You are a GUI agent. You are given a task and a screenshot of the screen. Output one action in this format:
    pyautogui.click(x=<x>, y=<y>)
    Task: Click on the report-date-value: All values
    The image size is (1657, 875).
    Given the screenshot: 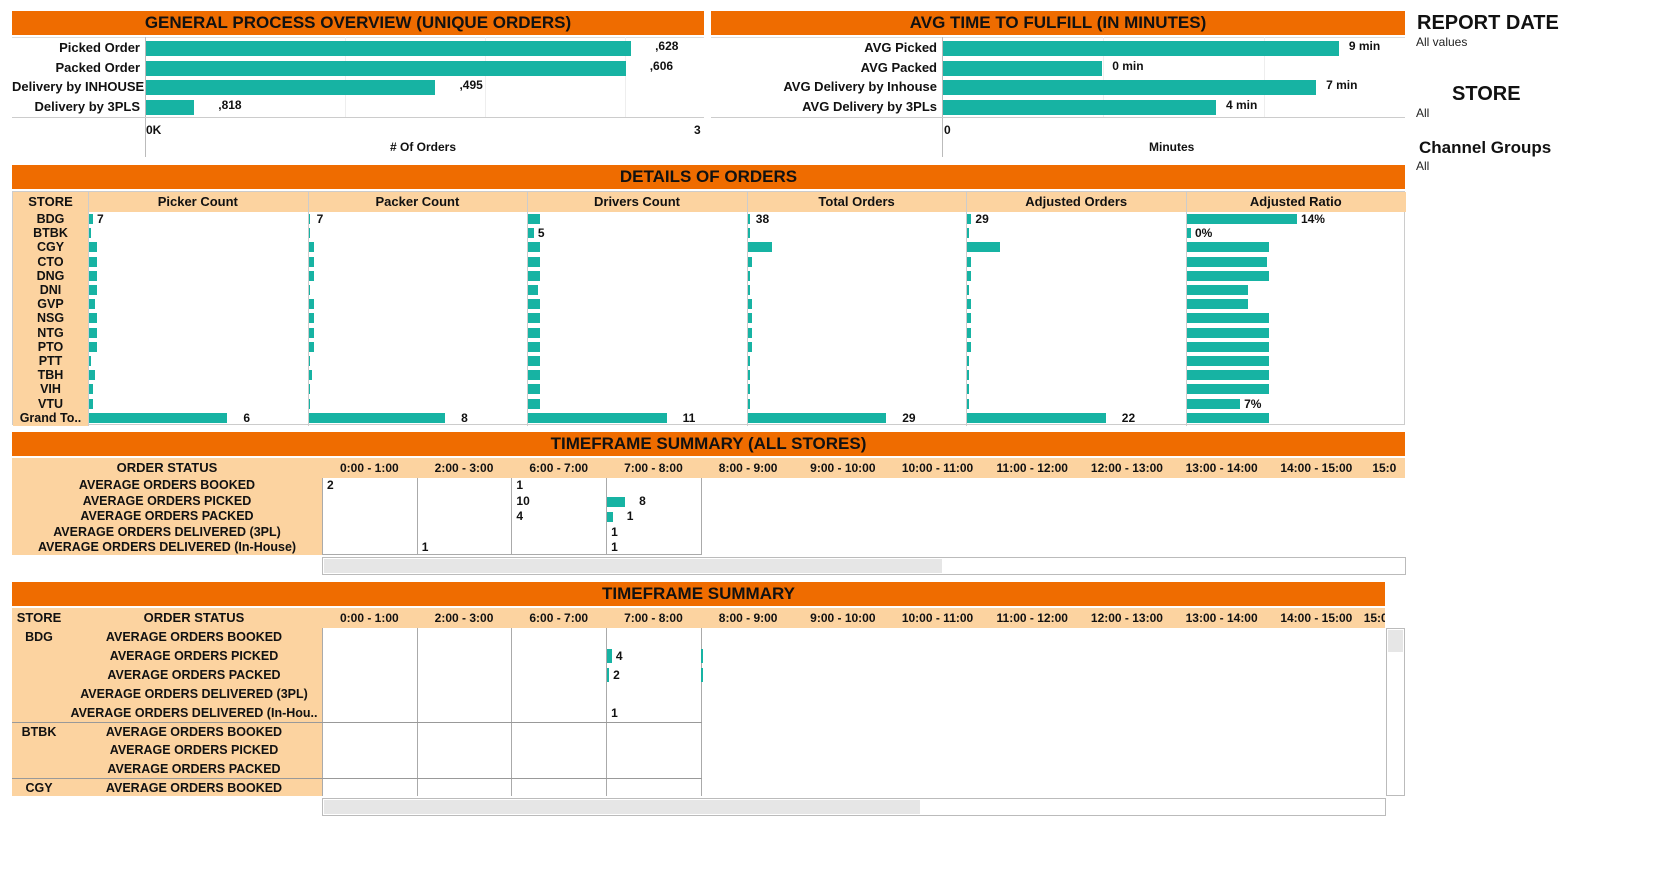 What is the action you would take?
    pyautogui.click(x=1442, y=42)
    